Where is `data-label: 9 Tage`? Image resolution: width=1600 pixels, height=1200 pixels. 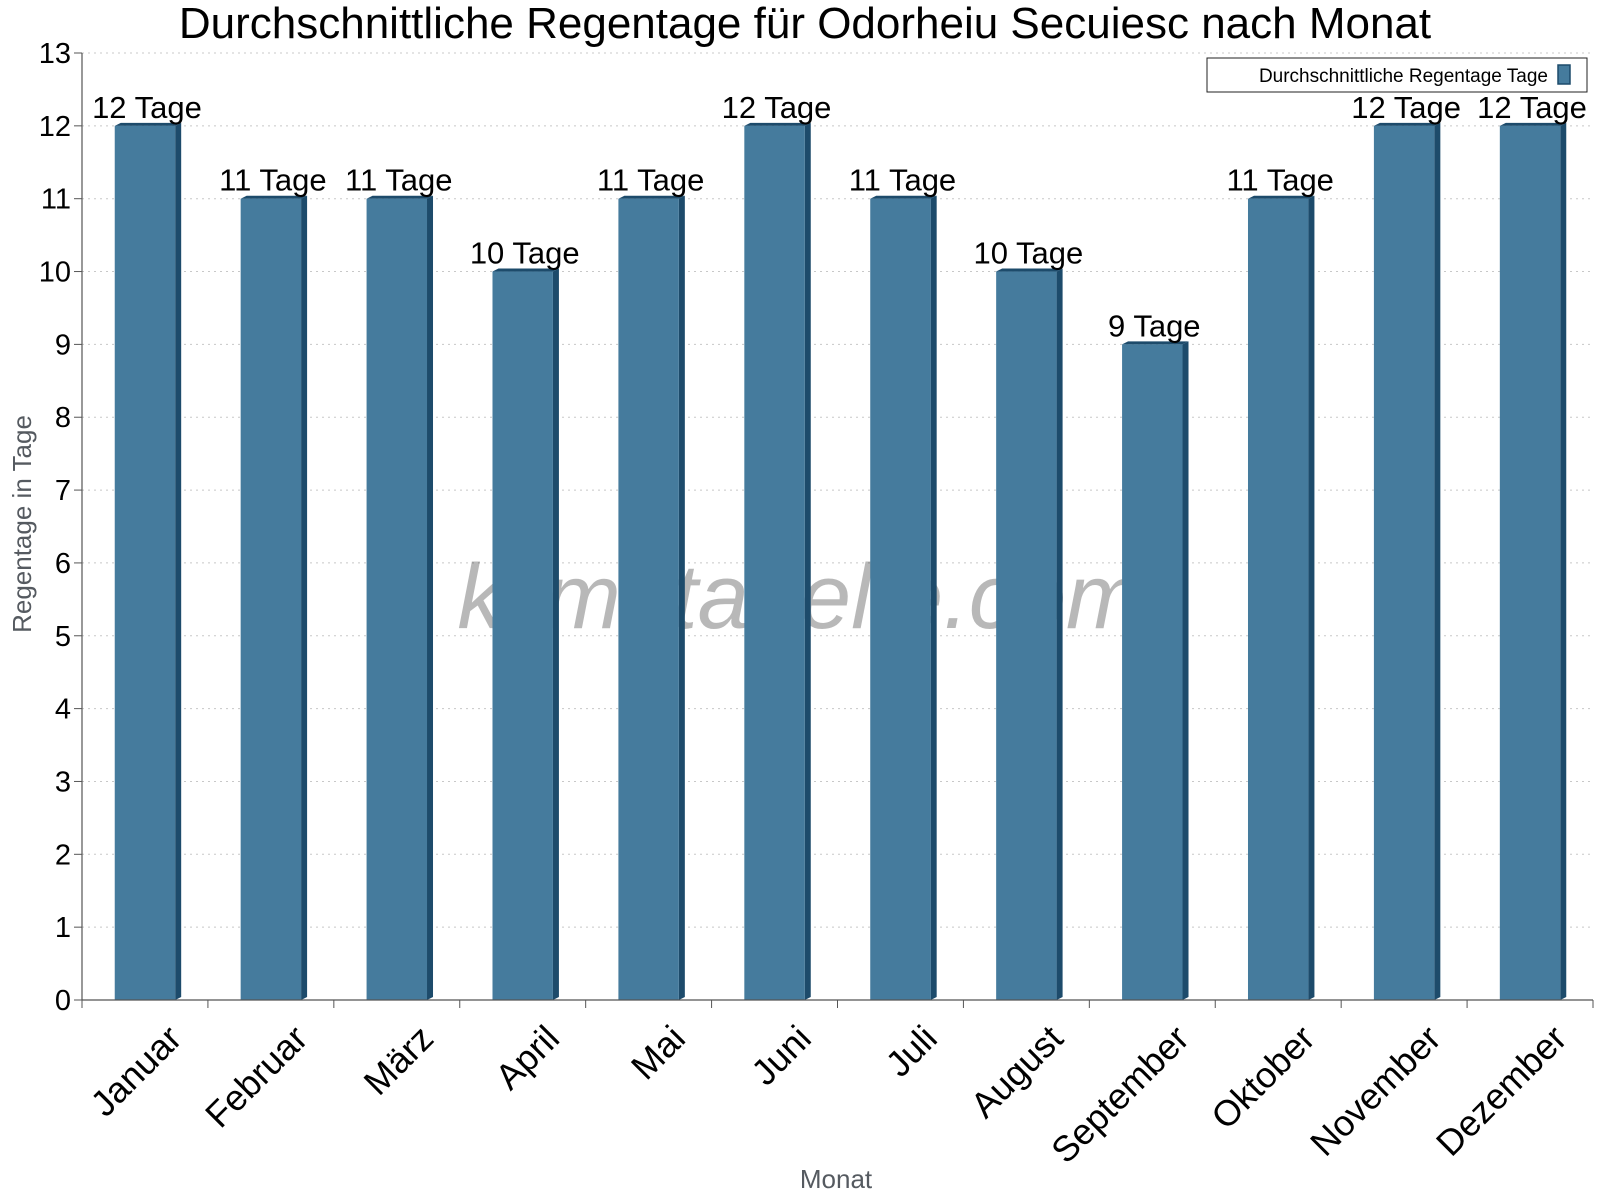 data-label: 9 Tage is located at coordinates (1154, 325).